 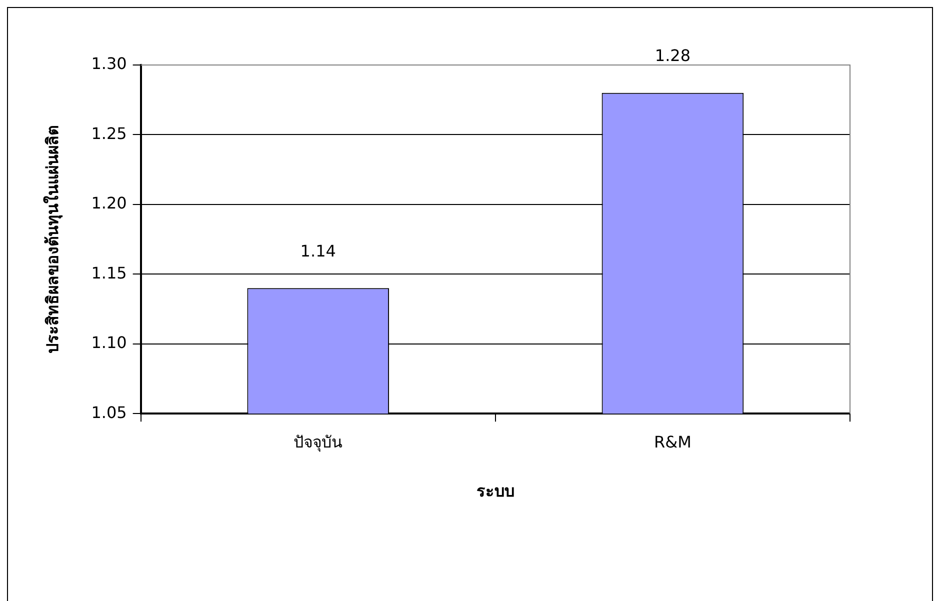 What do you see at coordinates (109, 133) in the screenshot?
I see `y-tick-label: 1.25` at bounding box center [109, 133].